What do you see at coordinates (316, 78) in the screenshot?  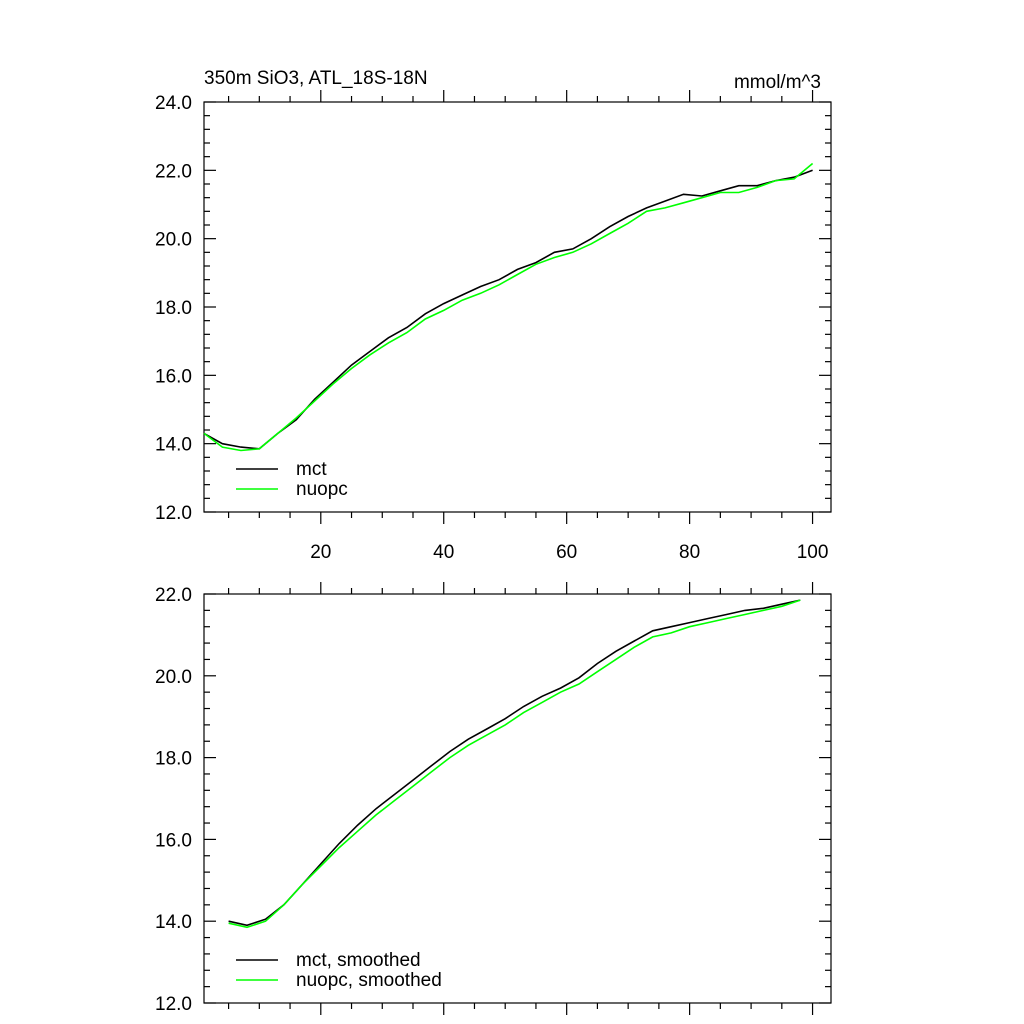 I see `chart-title: 350m SiO3, ATL_18S-18N` at bounding box center [316, 78].